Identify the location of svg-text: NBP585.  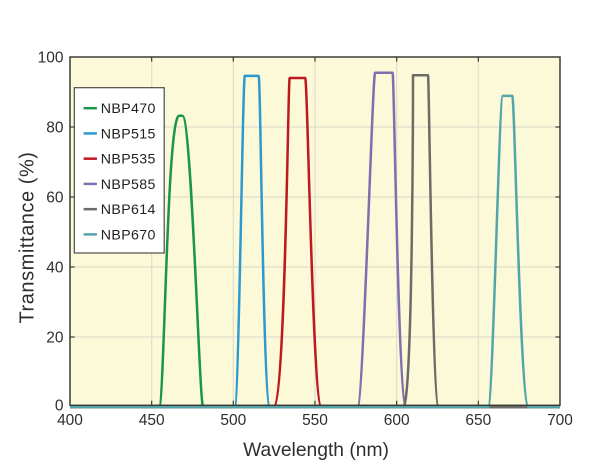
(128, 185).